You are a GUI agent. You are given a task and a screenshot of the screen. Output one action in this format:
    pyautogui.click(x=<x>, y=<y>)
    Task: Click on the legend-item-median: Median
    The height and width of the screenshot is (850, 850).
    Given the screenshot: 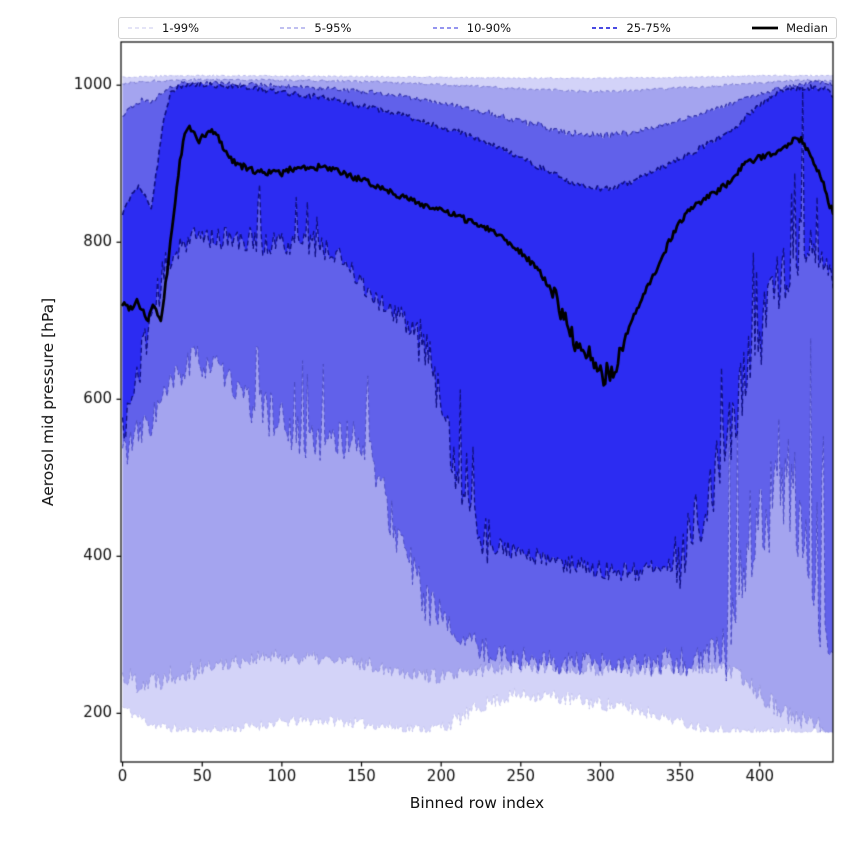 What is the action you would take?
    pyautogui.click(x=789, y=28)
    